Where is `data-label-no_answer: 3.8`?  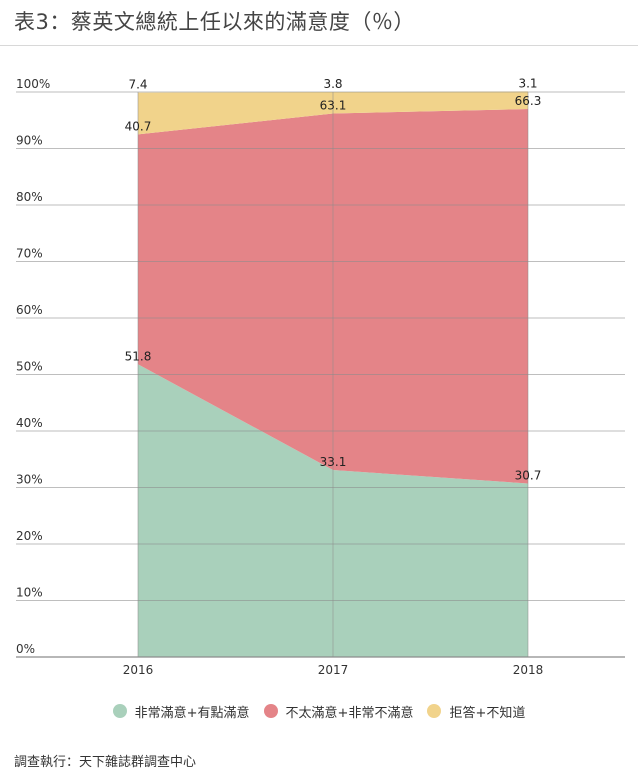 data-label-no_answer: 3.8 is located at coordinates (332, 84).